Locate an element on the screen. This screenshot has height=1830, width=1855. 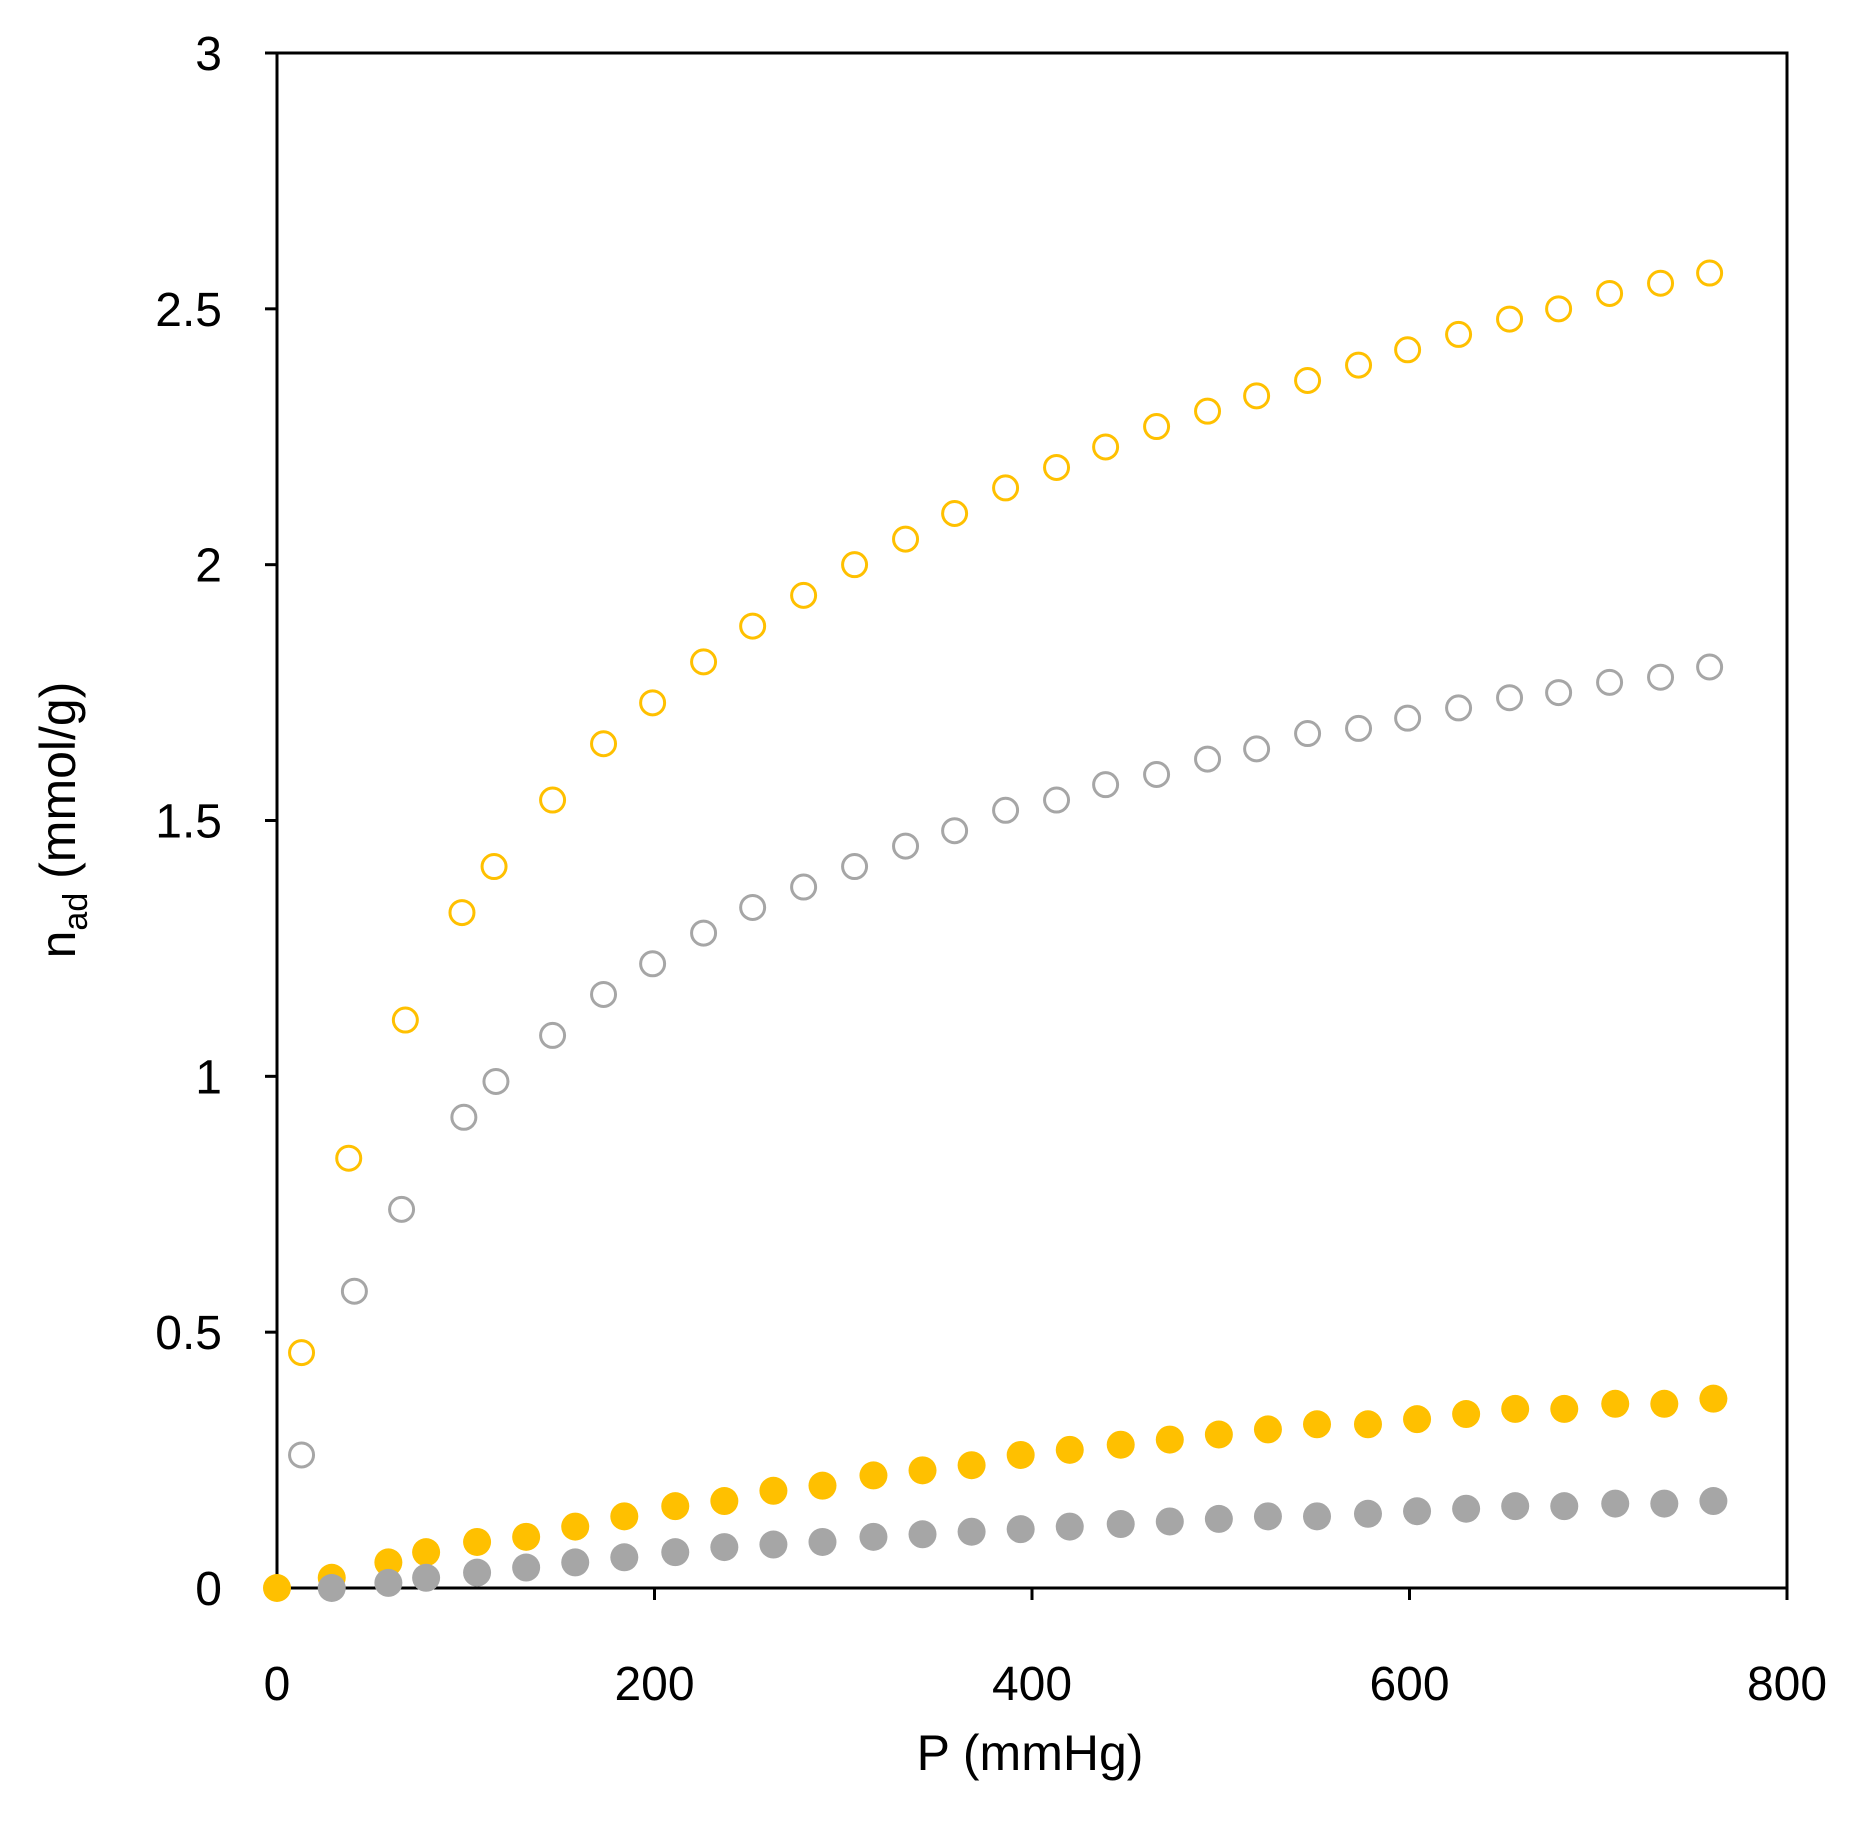
x-tick-label: 400 is located at coordinates (1032, 1684).